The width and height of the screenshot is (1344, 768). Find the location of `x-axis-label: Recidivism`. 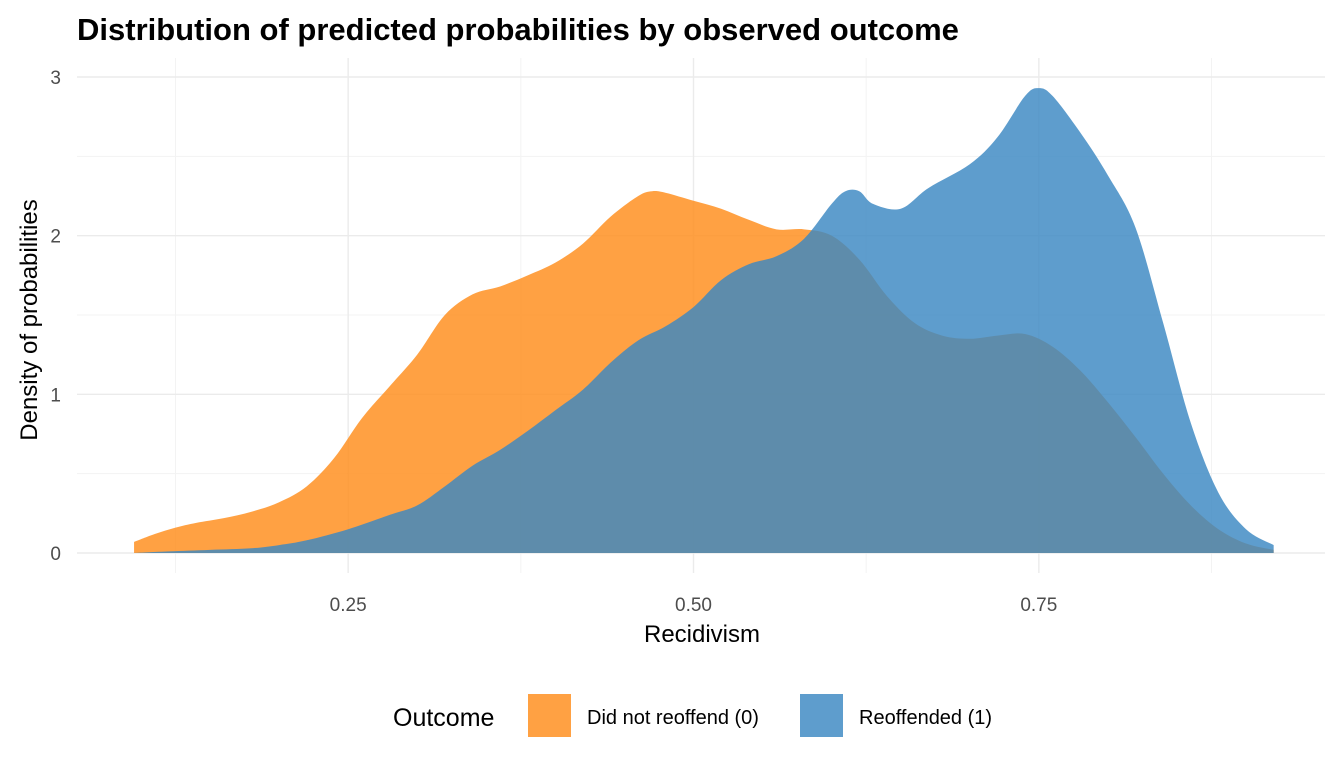

x-axis-label: Recidivism is located at coordinates (702, 634).